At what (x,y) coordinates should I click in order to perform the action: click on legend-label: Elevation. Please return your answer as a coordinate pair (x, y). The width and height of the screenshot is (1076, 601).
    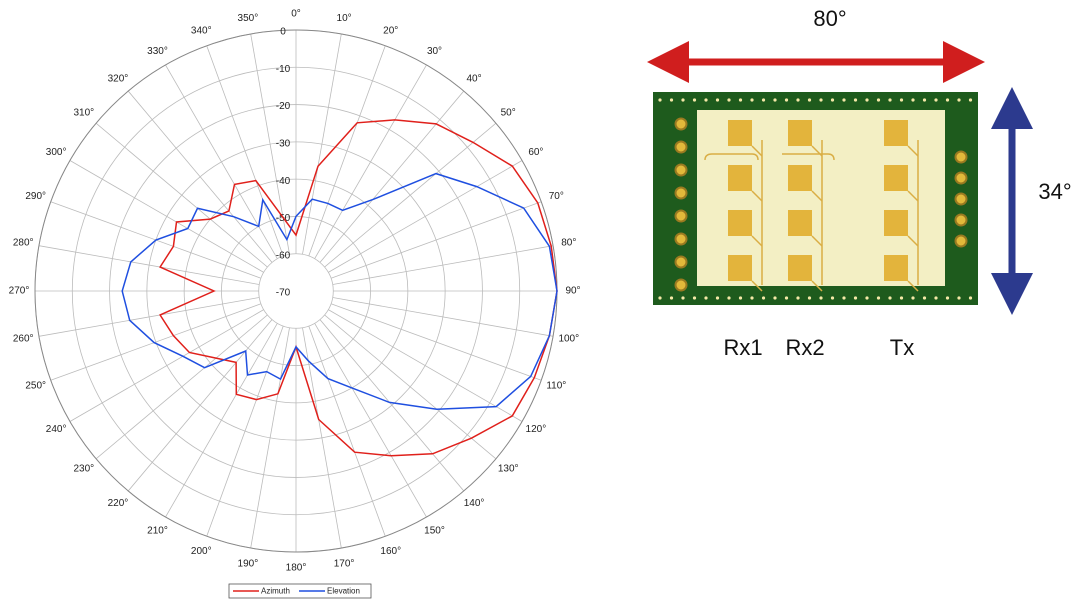
    Looking at the image, I should click on (343, 591).